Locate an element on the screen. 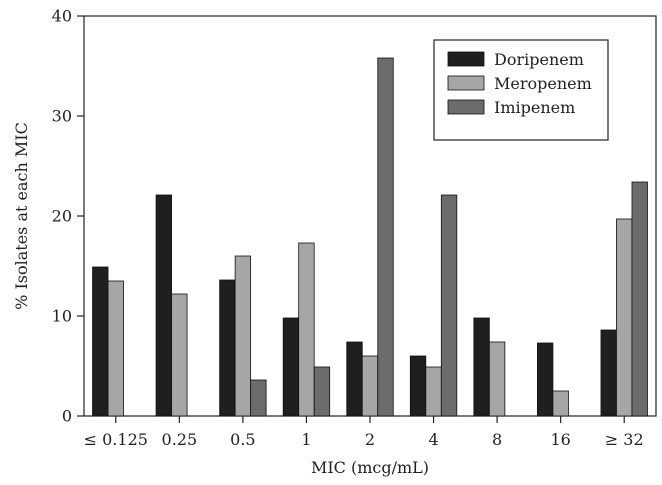 The width and height of the screenshot is (662, 485). y-tick-label: 40 is located at coordinates (62, 16).